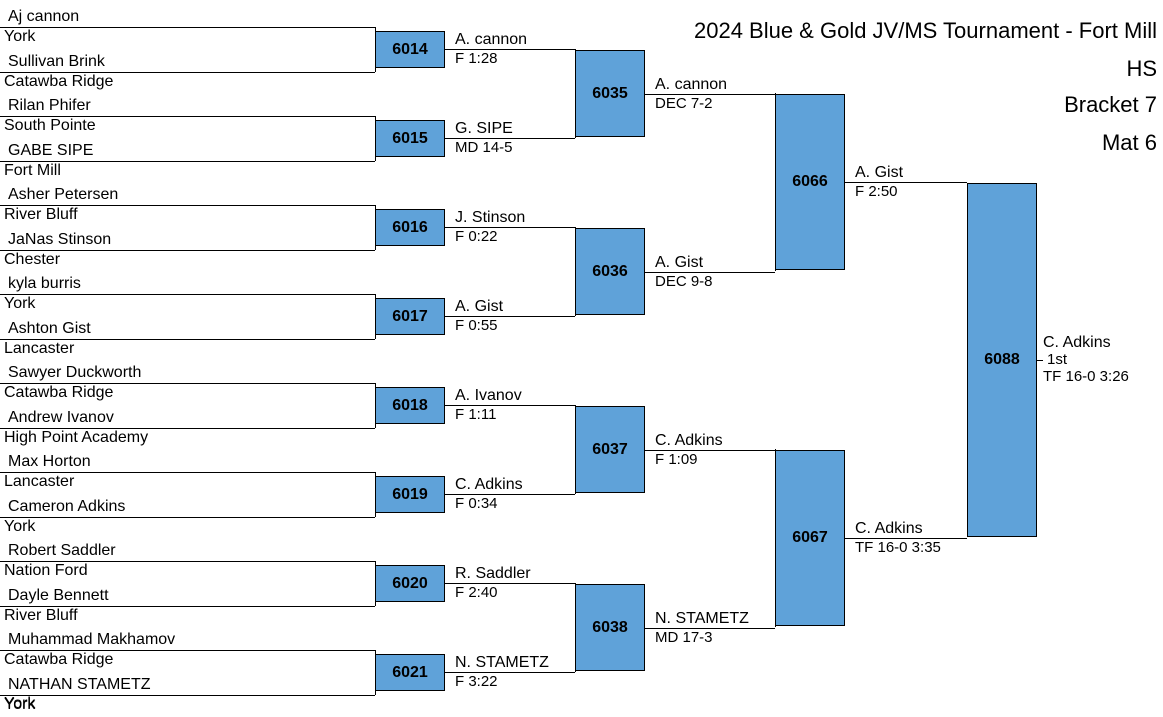 The image size is (1163, 717). What do you see at coordinates (1141, 69) in the screenshot?
I see `tournament-title-line2: HS` at bounding box center [1141, 69].